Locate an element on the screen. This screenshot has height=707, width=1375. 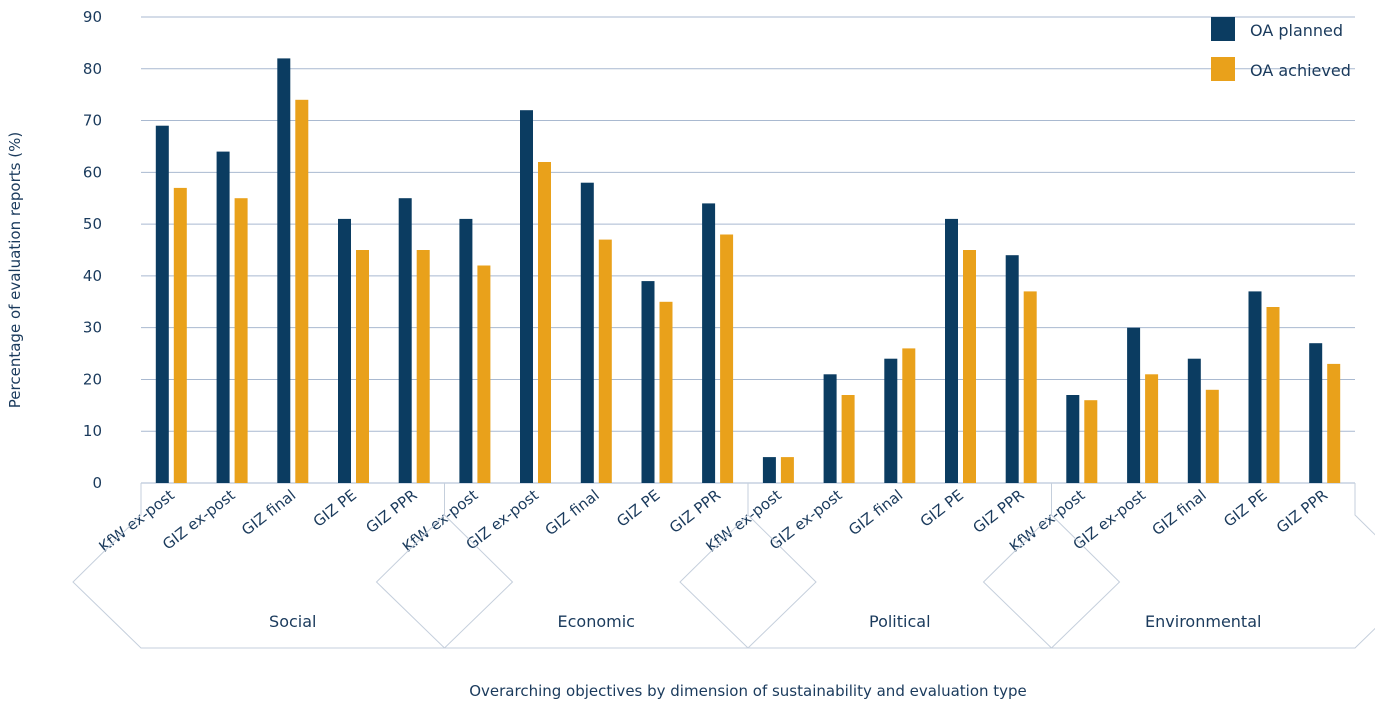
y-tick-label: 70 is located at coordinates (92, 121).